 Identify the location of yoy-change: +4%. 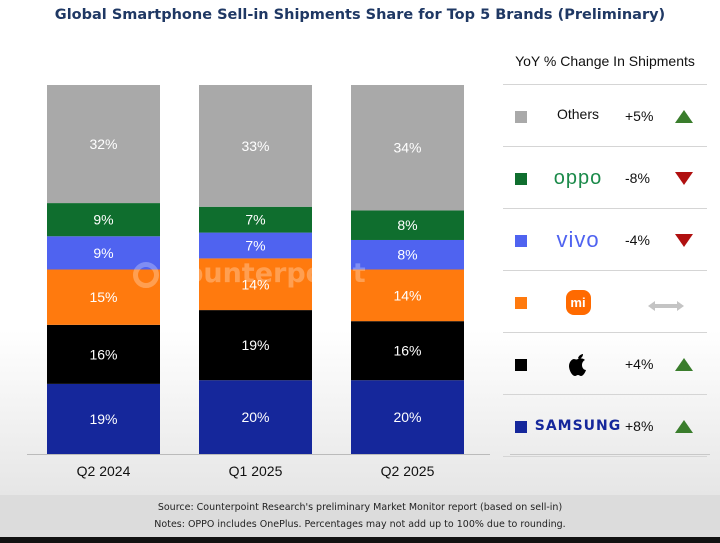
(639, 364).